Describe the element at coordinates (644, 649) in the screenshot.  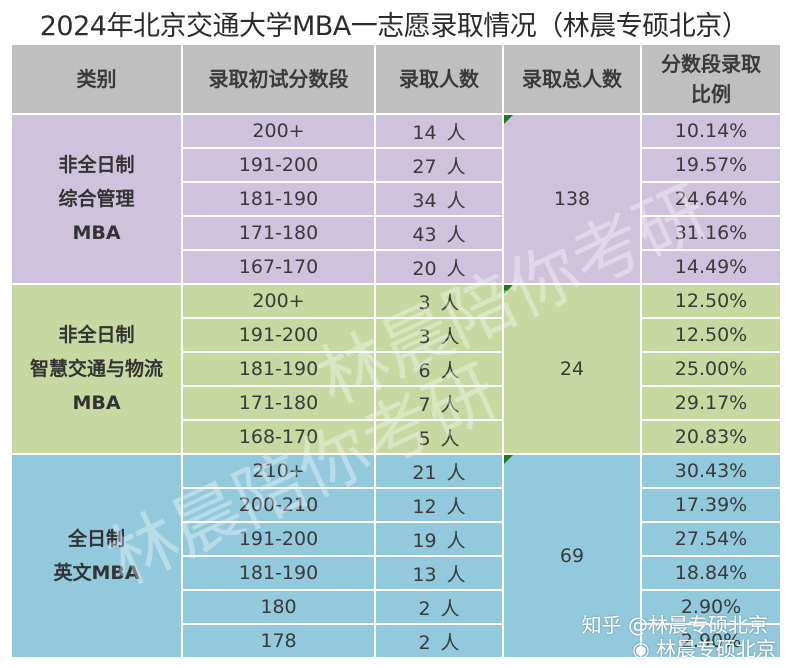
I see `weibo-icon: ◉` at that location.